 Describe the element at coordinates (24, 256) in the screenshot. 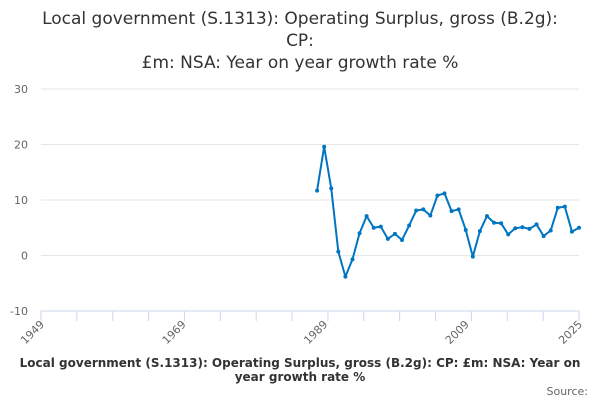

I see `y-tick-label: 0` at that location.